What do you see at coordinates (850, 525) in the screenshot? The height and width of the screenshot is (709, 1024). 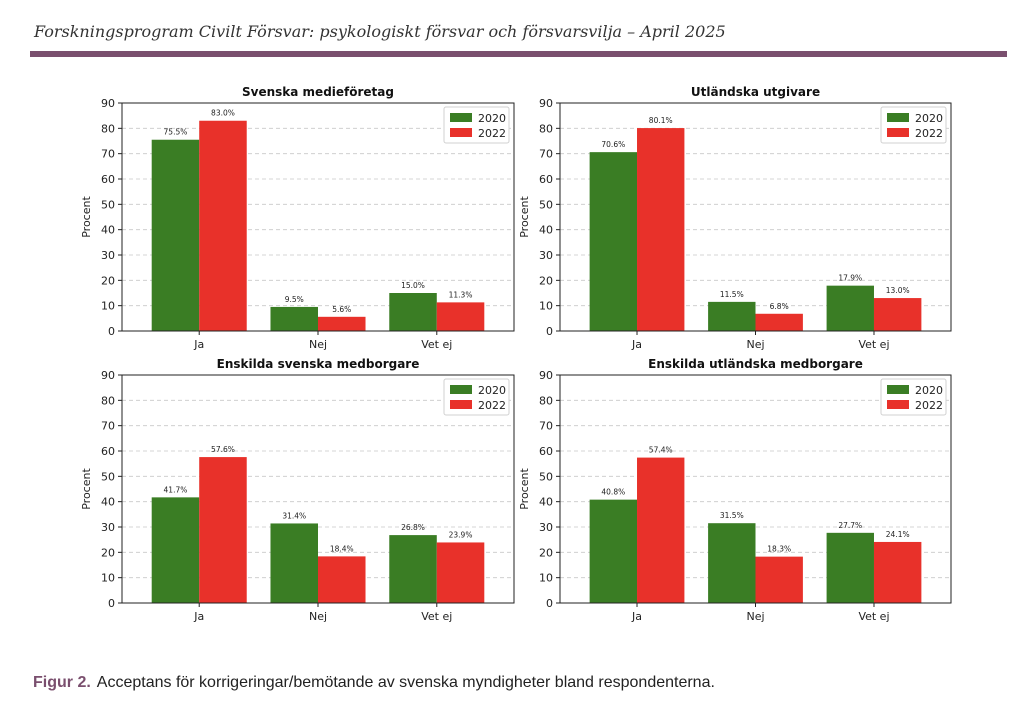 I see `data-label: 27.7%` at bounding box center [850, 525].